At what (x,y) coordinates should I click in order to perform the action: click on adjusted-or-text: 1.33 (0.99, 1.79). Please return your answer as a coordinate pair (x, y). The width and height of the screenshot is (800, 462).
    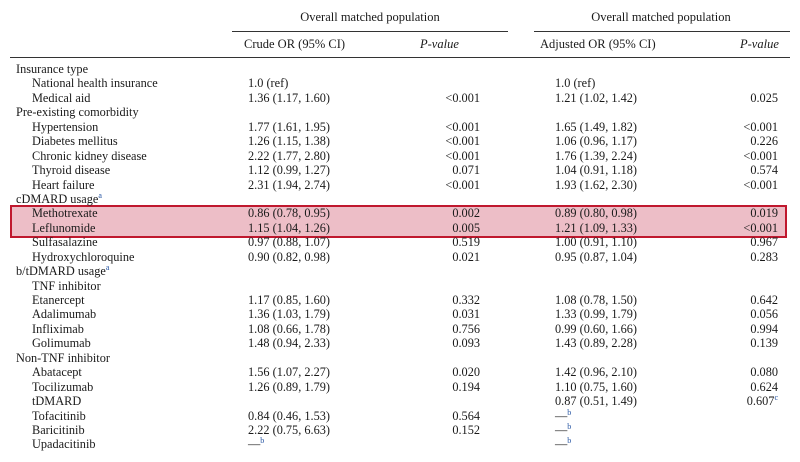
    Looking at the image, I should click on (596, 314).